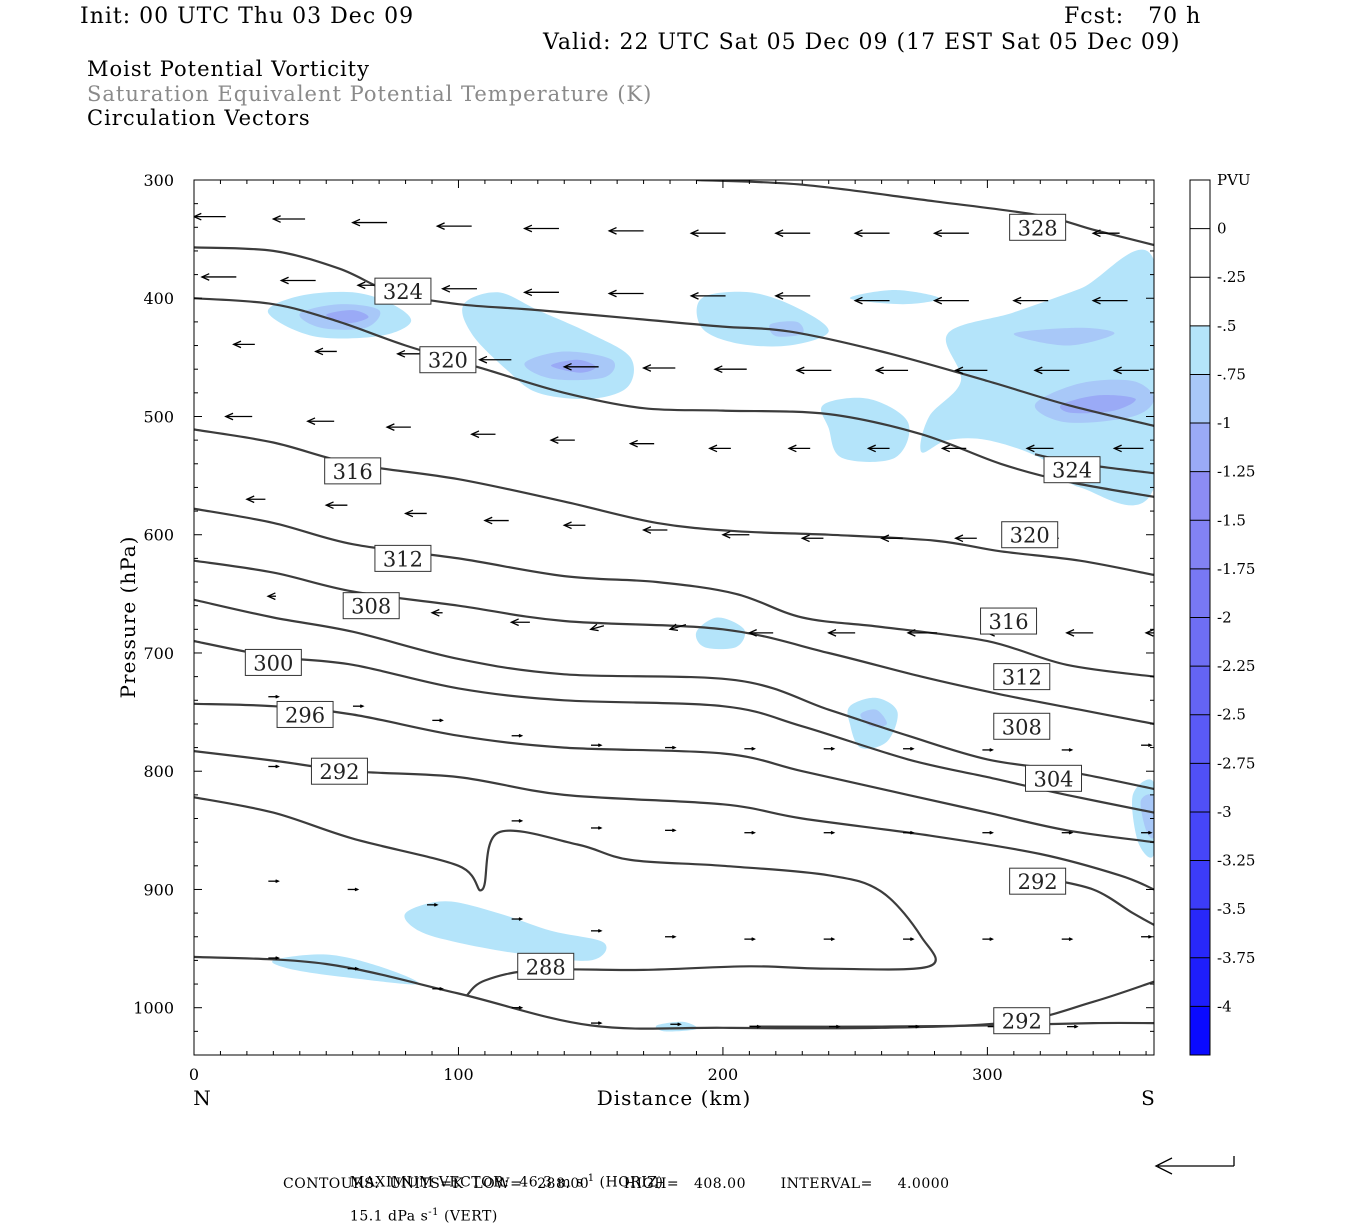 The height and width of the screenshot is (1224, 1350). What do you see at coordinates (434, 1212) in the screenshot?
I see `max-vector-vert-exponent: -1` at bounding box center [434, 1212].